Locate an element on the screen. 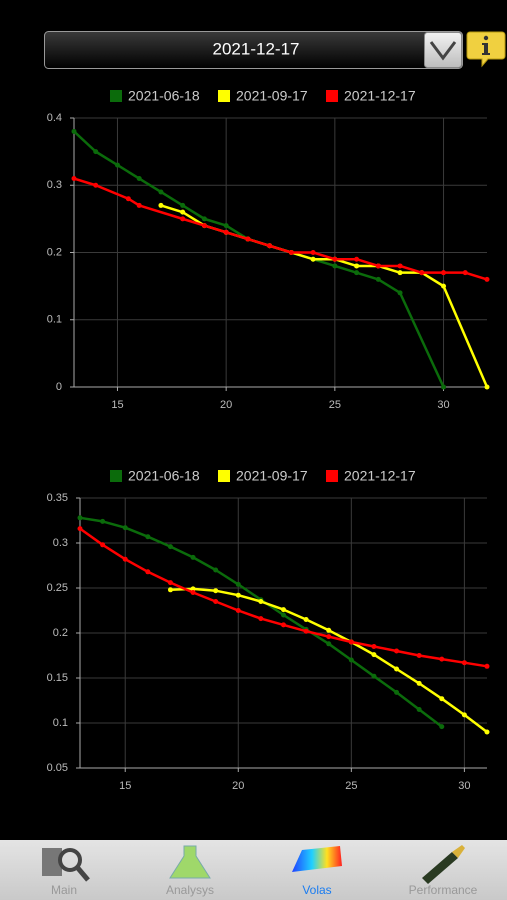 The width and height of the screenshot is (507, 900). tab-analysys: Analysys is located at coordinates (190, 871).